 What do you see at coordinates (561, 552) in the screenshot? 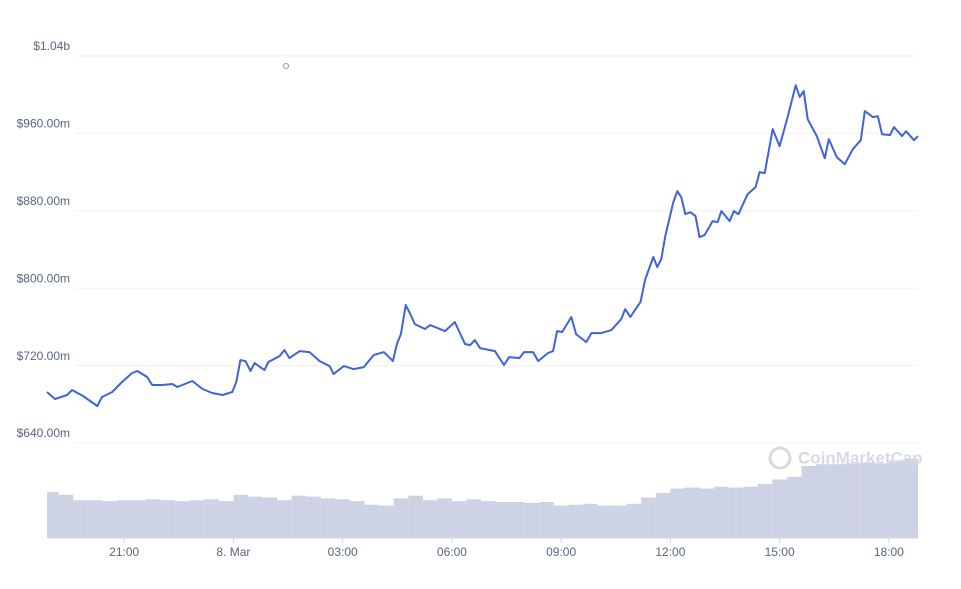
I see `x-tick-label: 09:00` at bounding box center [561, 552].